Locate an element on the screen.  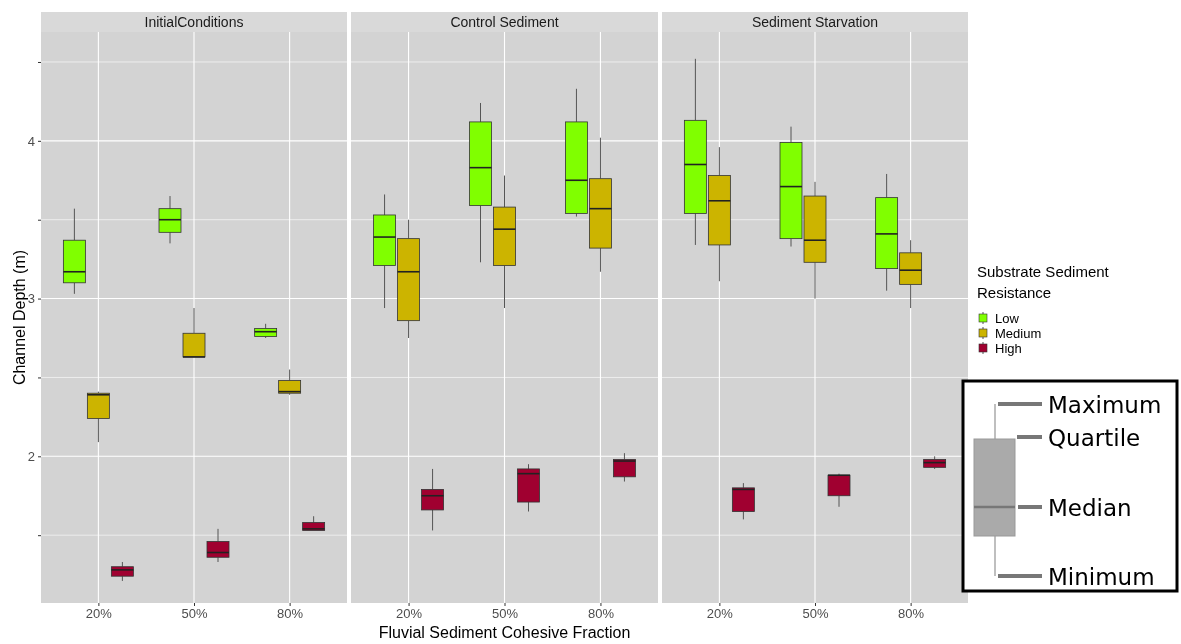
text: Quartile is located at coordinates (1094, 438).